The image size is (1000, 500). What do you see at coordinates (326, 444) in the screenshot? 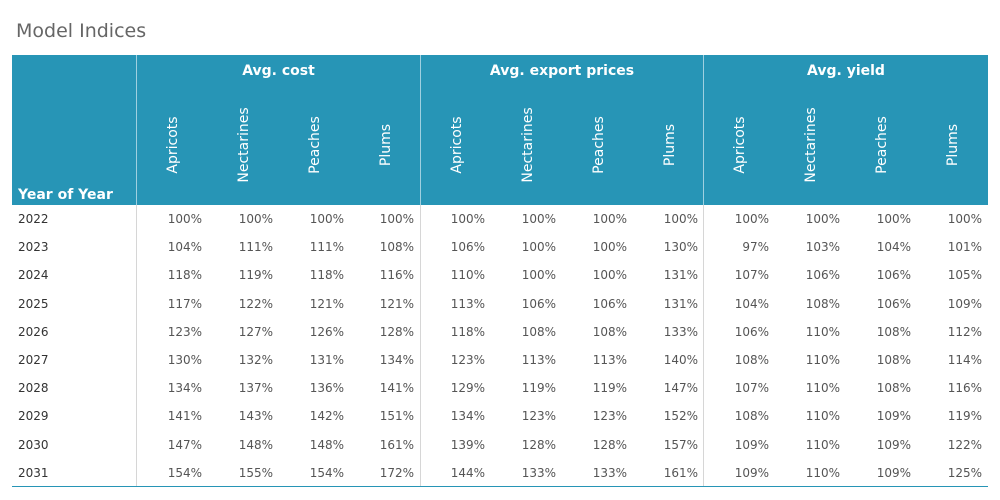
I see `table-cell: 148%` at bounding box center [326, 444].